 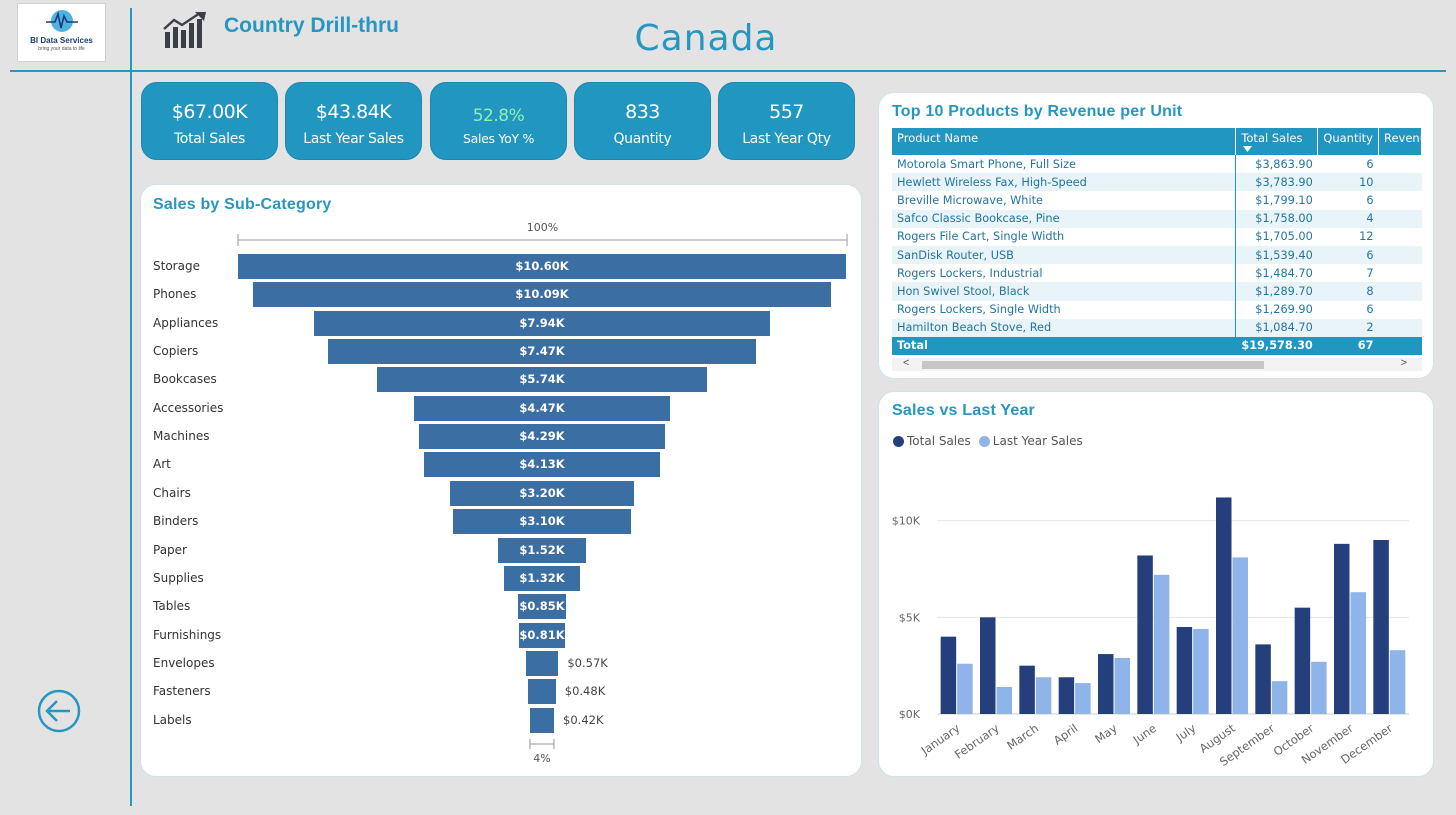 I want to click on kpi-value: $67.00K, so click(x=209, y=112).